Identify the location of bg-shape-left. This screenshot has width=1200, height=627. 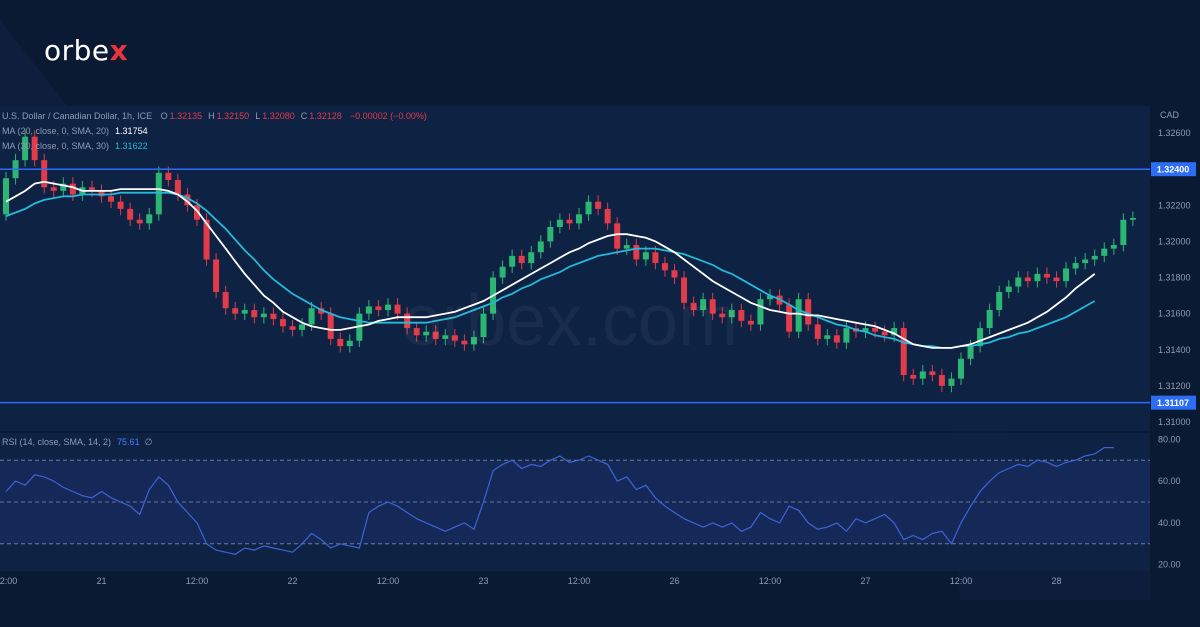
(35, 65).